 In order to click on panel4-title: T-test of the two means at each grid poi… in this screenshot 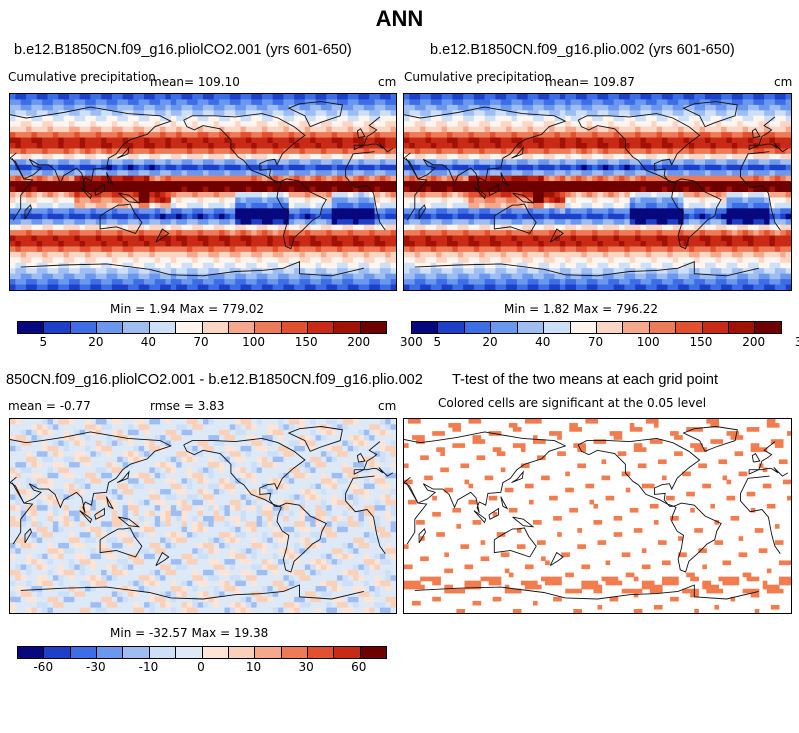, I will do `click(585, 380)`.